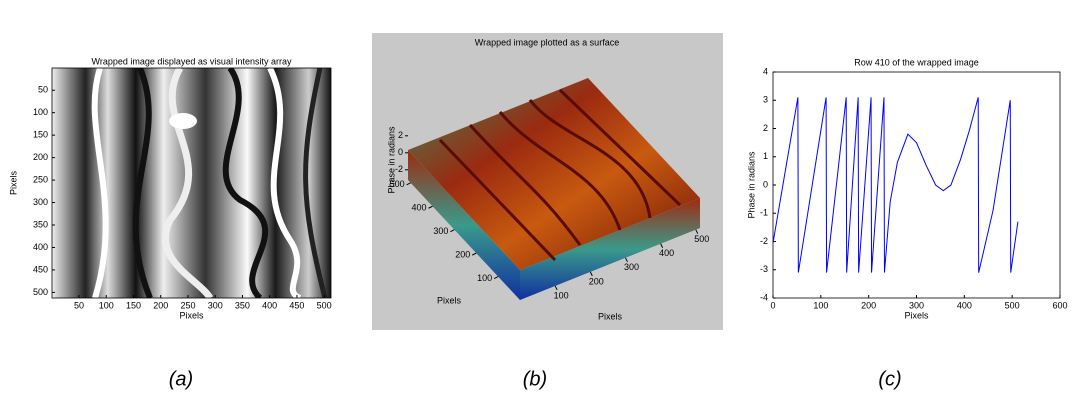 This screenshot has width=1085, height=415. Describe the element at coordinates (895, 185) in the screenshot. I see `data-line` at that location.